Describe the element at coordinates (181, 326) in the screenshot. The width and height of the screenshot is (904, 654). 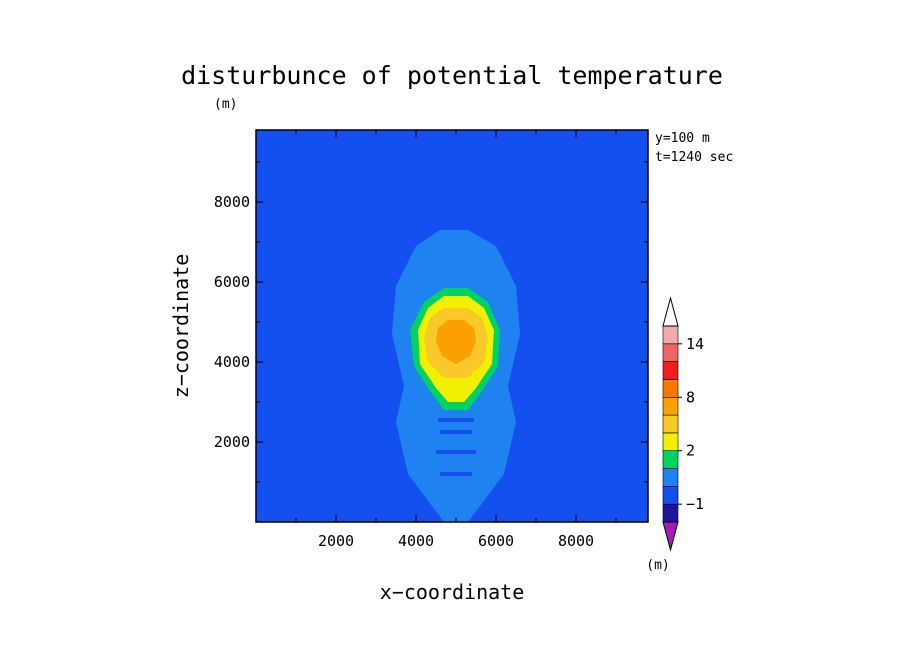
I see `y-axis-label: z−coordinate` at that location.